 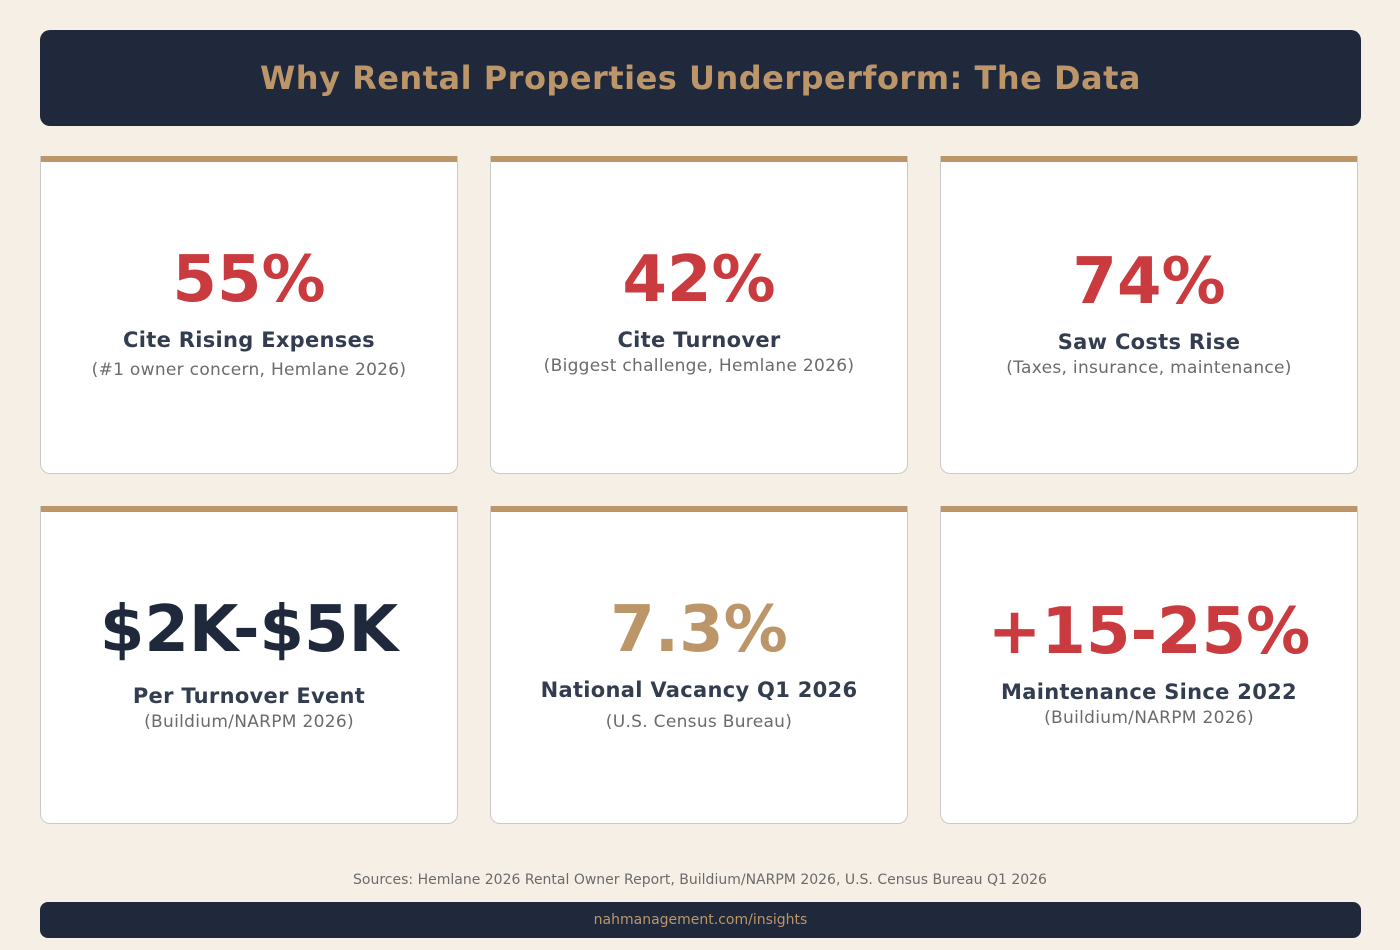 I want to click on stat-label: Saw Costs Rise, so click(x=1149, y=342).